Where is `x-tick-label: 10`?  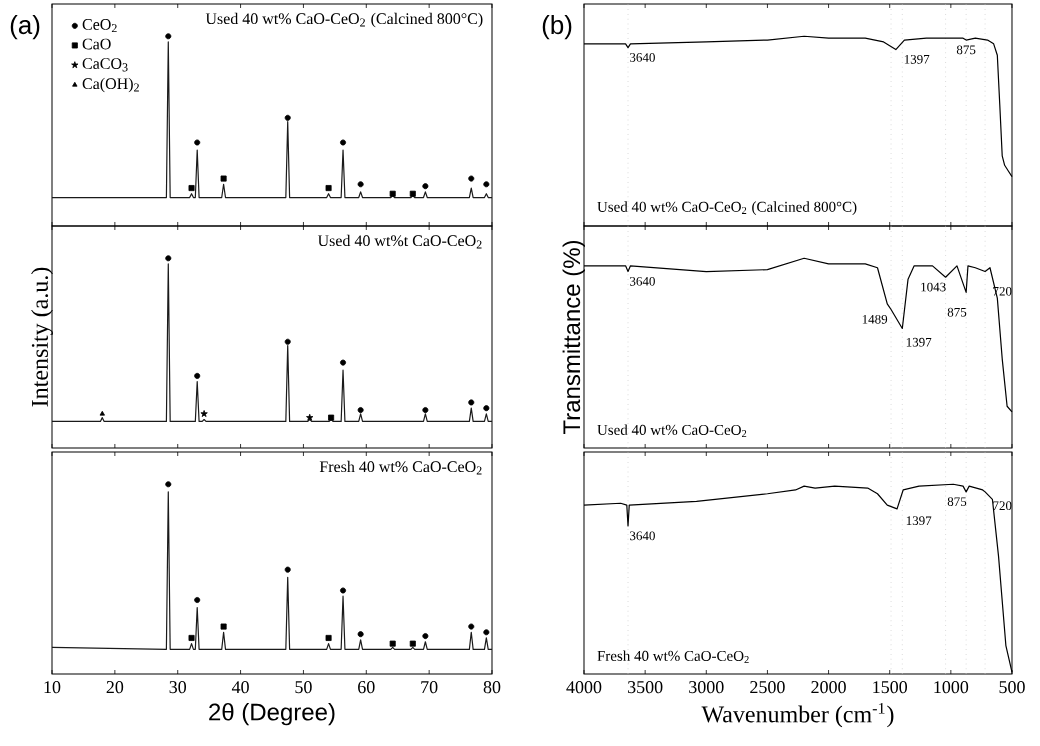 x-tick-label: 10 is located at coordinates (52, 687).